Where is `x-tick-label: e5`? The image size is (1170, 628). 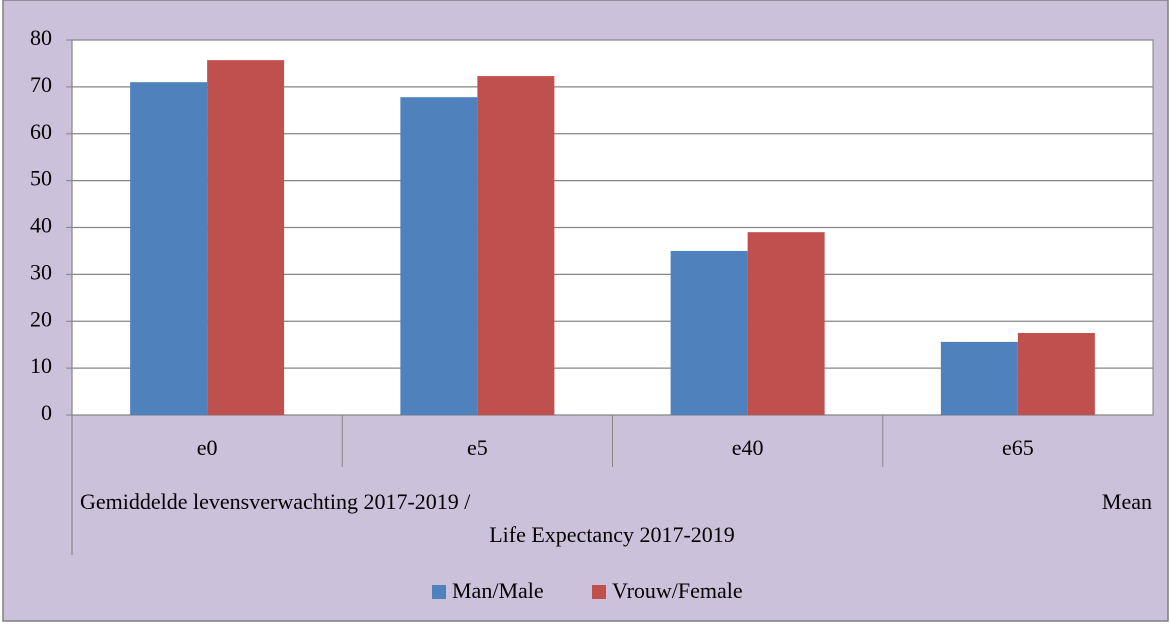
x-tick-label: e5 is located at coordinates (477, 447).